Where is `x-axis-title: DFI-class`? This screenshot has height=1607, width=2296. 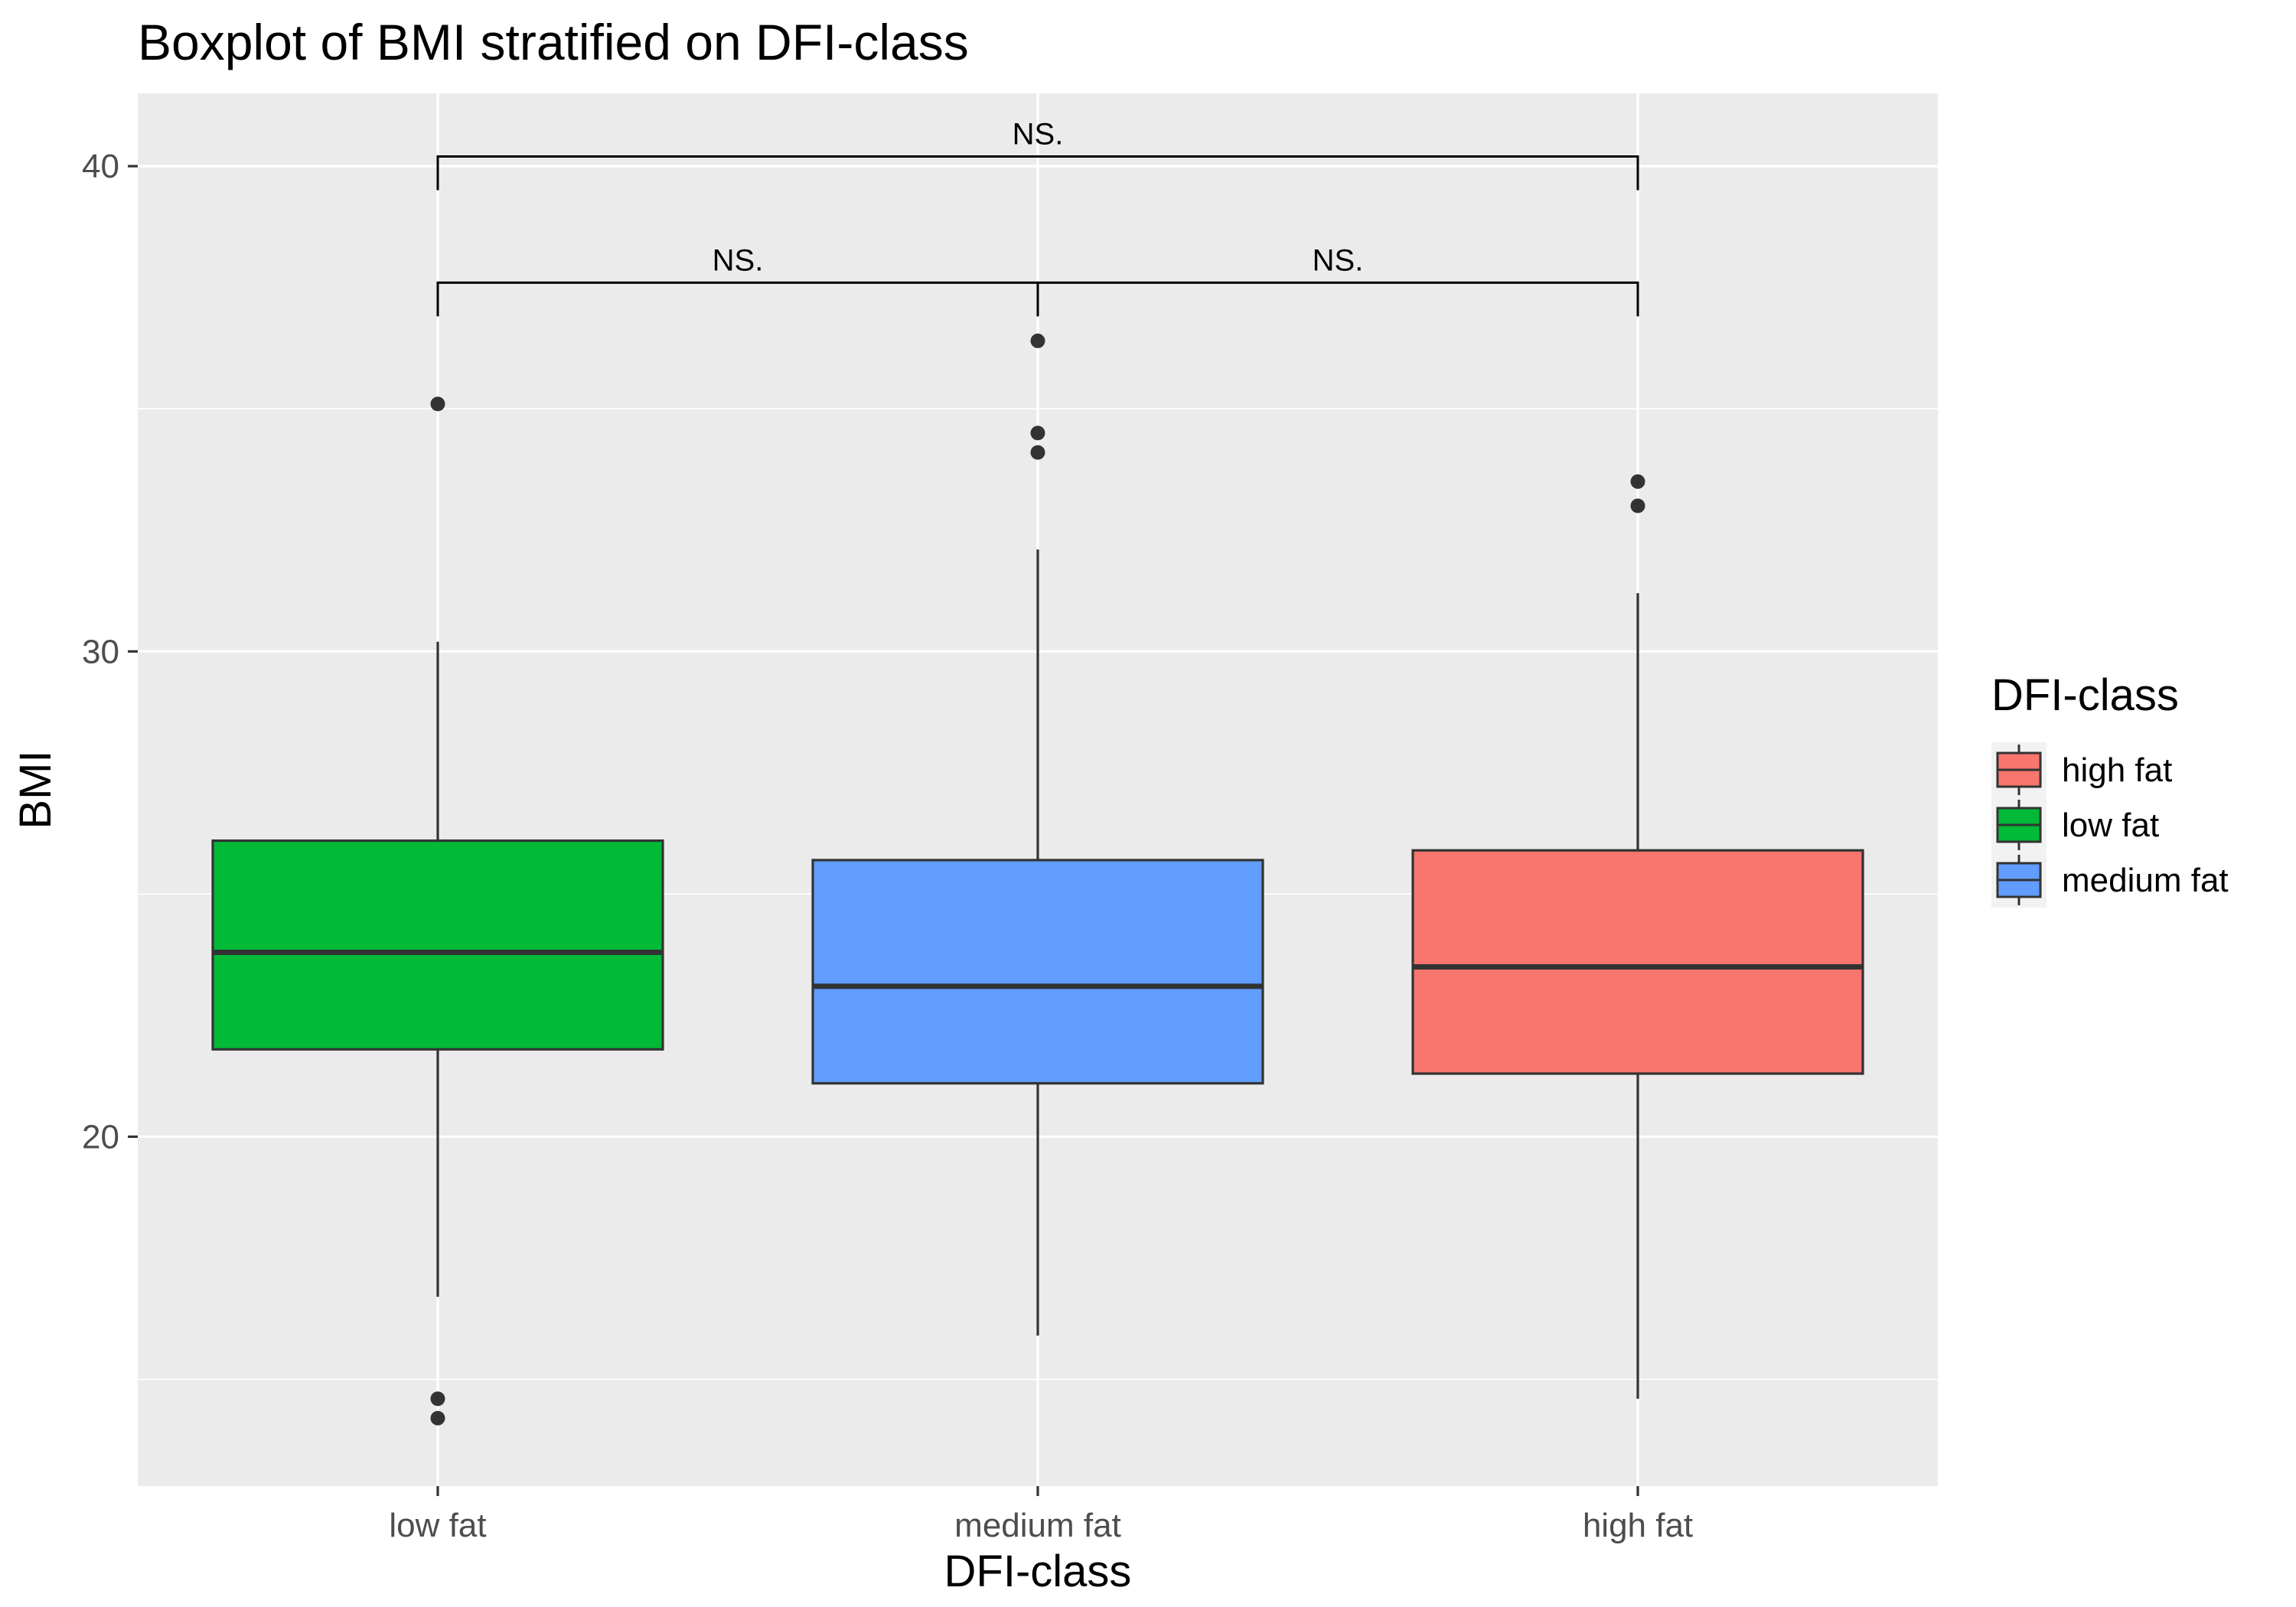
x-axis-title: DFI-class is located at coordinates (1038, 1571).